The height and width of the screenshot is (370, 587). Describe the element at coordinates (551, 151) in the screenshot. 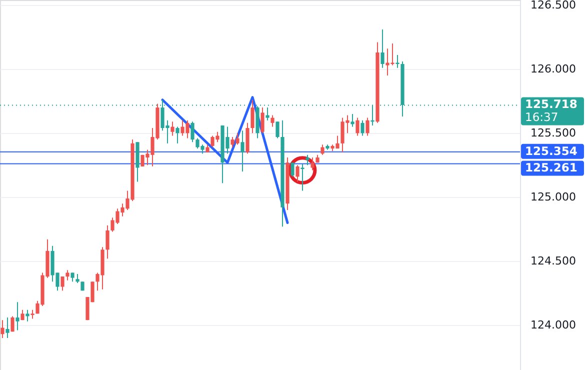

I see `ref-line-label: 125.354` at that location.